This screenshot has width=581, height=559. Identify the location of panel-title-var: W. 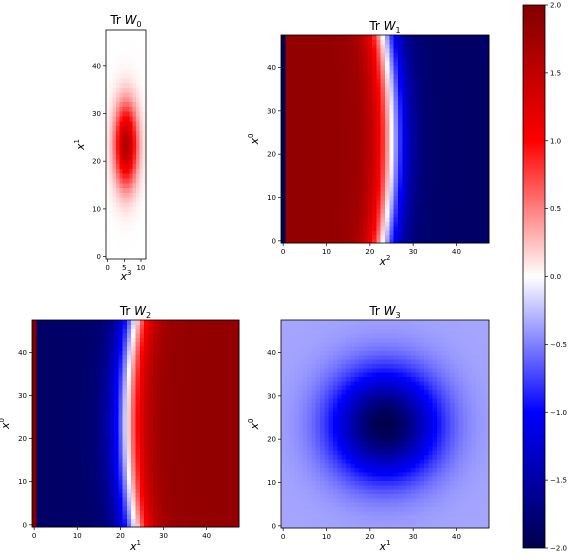
(131, 20).